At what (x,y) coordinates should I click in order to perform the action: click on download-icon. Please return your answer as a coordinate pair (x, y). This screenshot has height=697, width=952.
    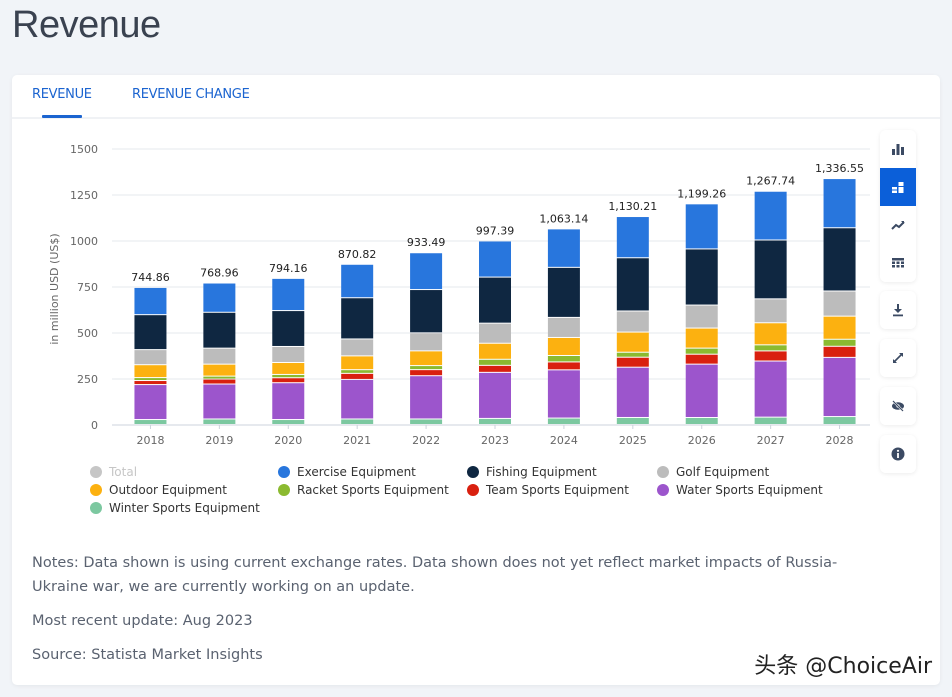
    Looking at the image, I should click on (898, 310).